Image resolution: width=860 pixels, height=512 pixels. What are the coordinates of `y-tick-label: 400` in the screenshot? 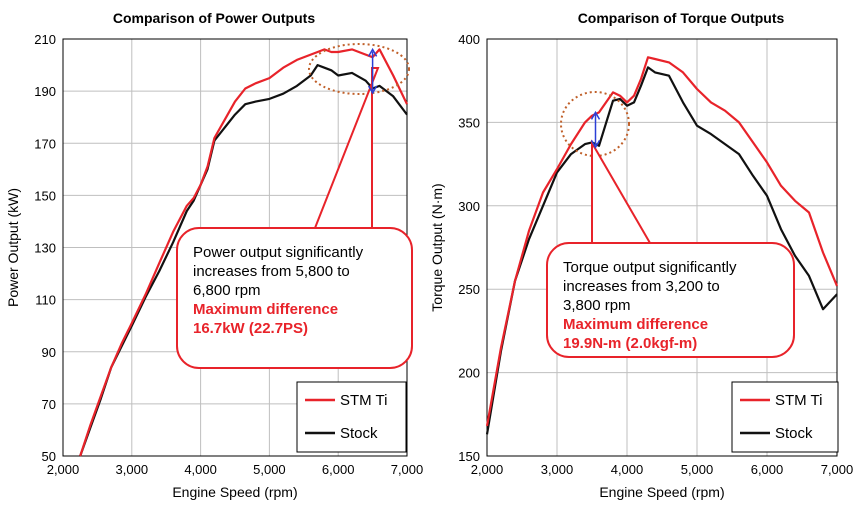 It's located at (469, 39).